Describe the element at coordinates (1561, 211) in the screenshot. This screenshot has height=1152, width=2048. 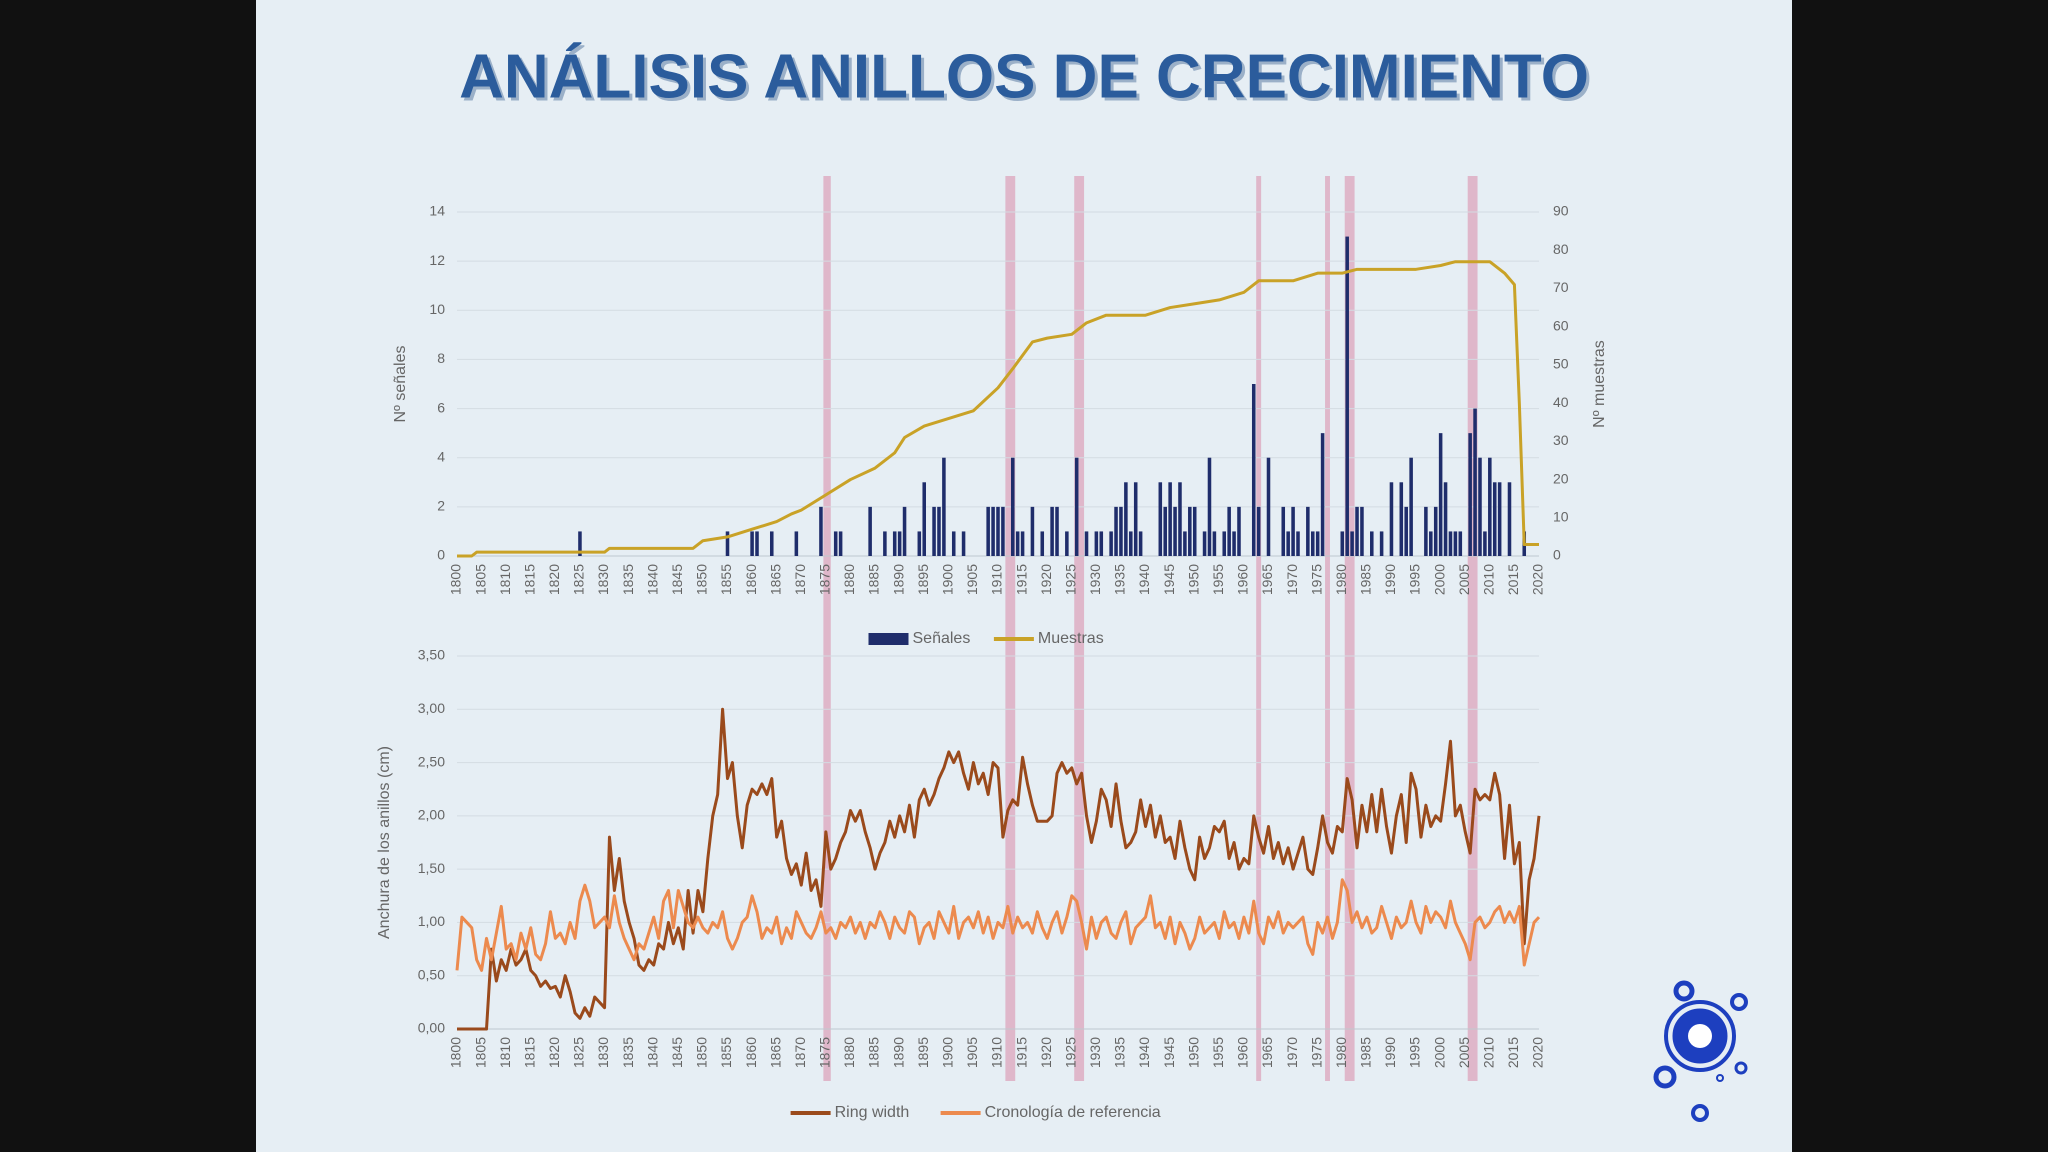
I see `y2-tick-label: 90` at that location.